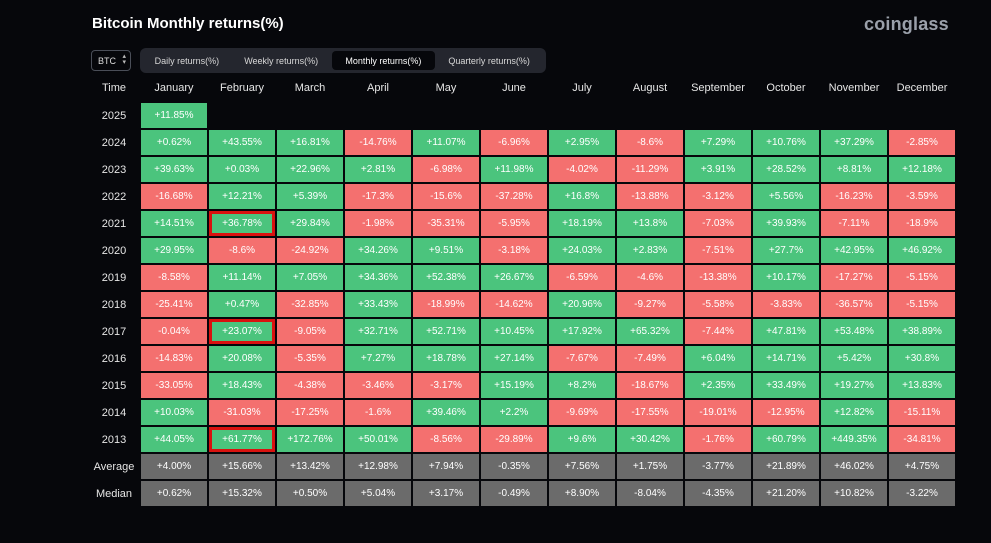 This screenshot has height=543, width=991. What do you see at coordinates (786, 250) in the screenshot?
I see `return-cell: +27.7%` at bounding box center [786, 250].